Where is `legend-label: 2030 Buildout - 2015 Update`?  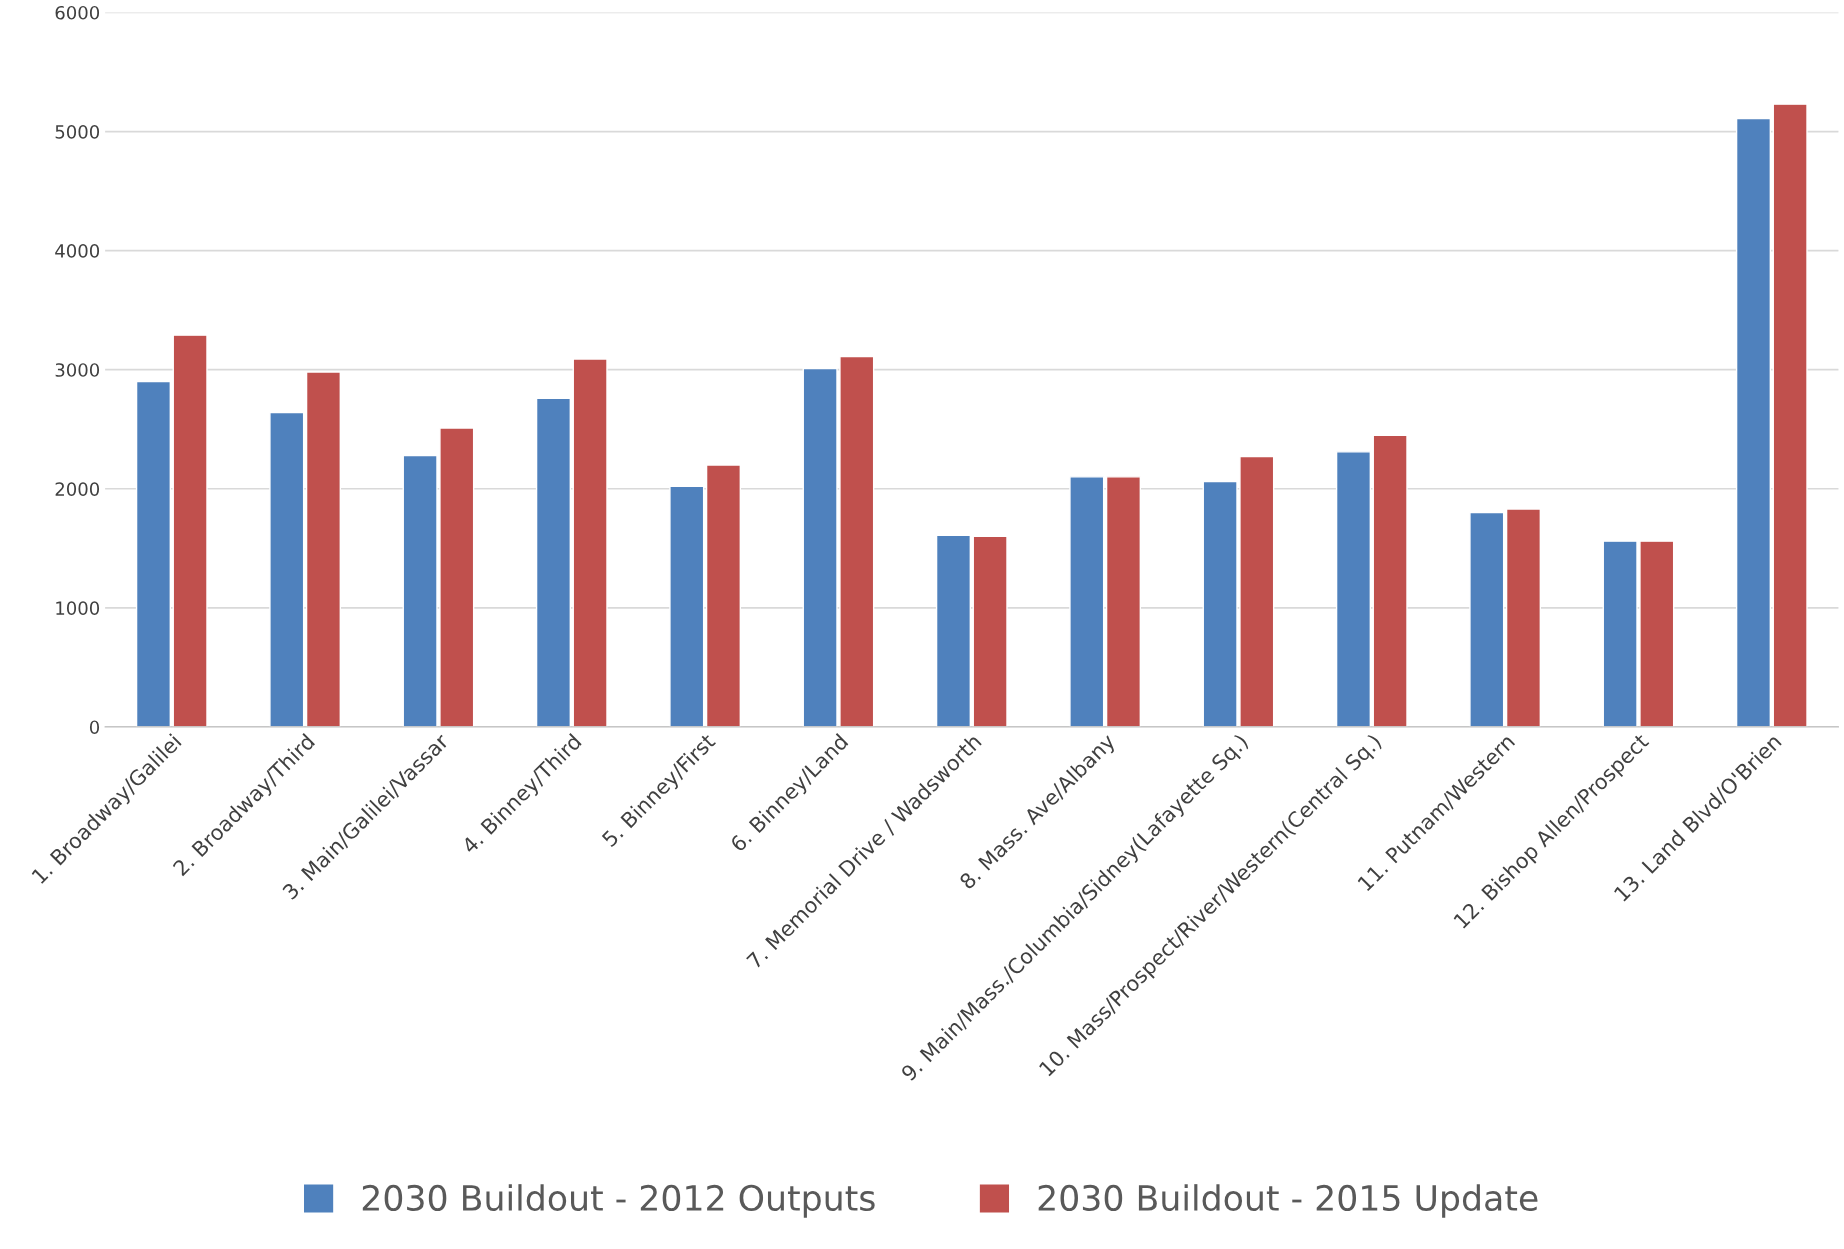 legend-label: 2030 Buildout - 2015 Update is located at coordinates (1288, 1201).